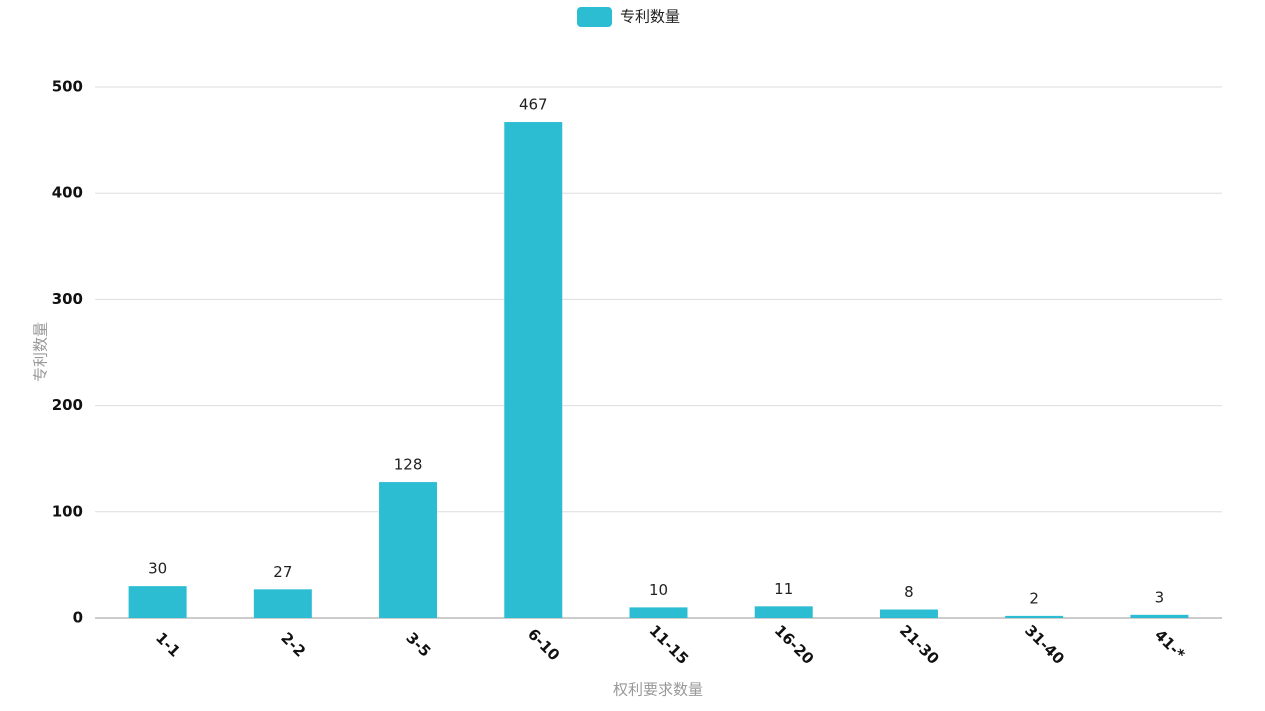 This screenshot has height=711, width=1265. I want to click on value-label: 10, so click(658, 590).